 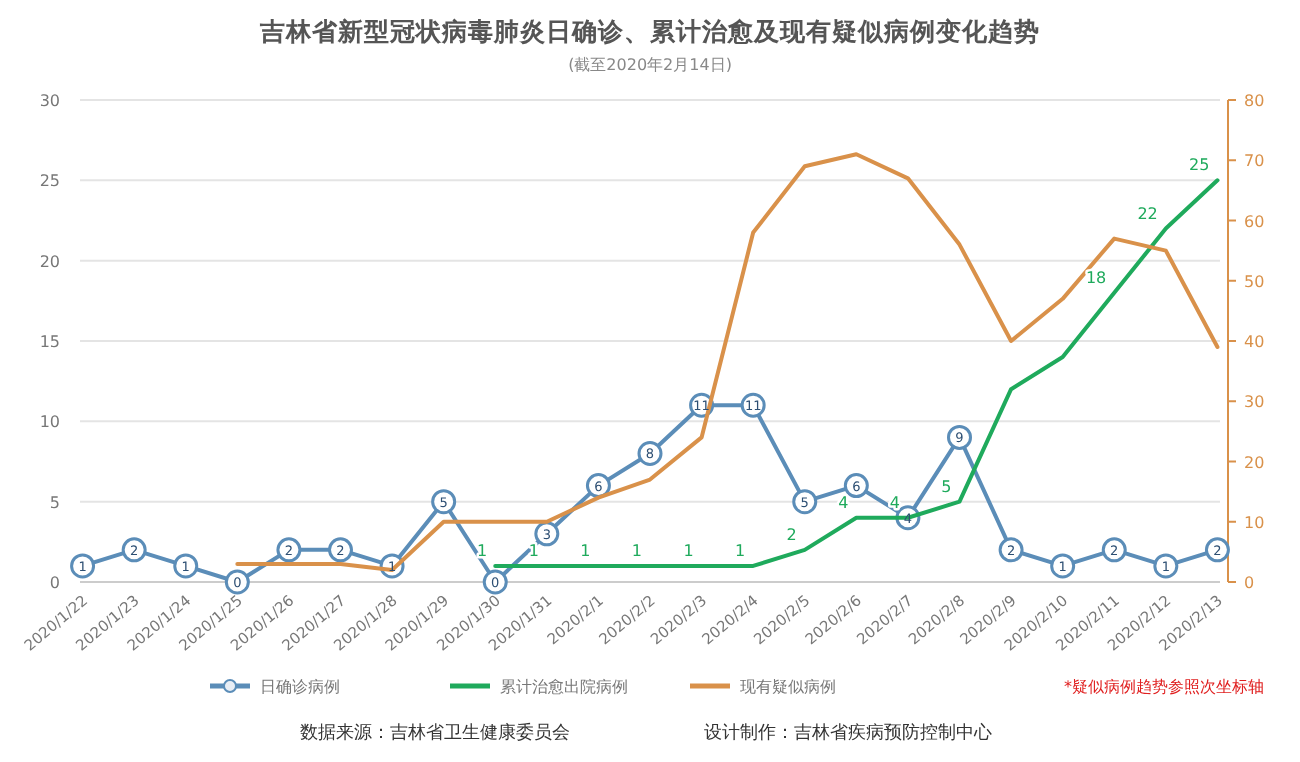 I want to click on data-label: 22, so click(x=1147, y=213).